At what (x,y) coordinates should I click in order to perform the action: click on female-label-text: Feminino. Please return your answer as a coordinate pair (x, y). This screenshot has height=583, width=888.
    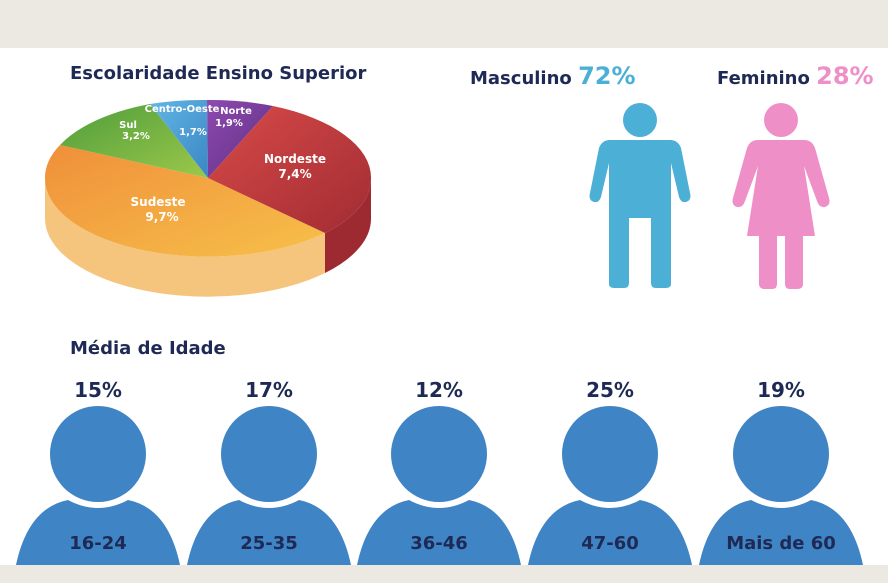
    Looking at the image, I should click on (763, 78).